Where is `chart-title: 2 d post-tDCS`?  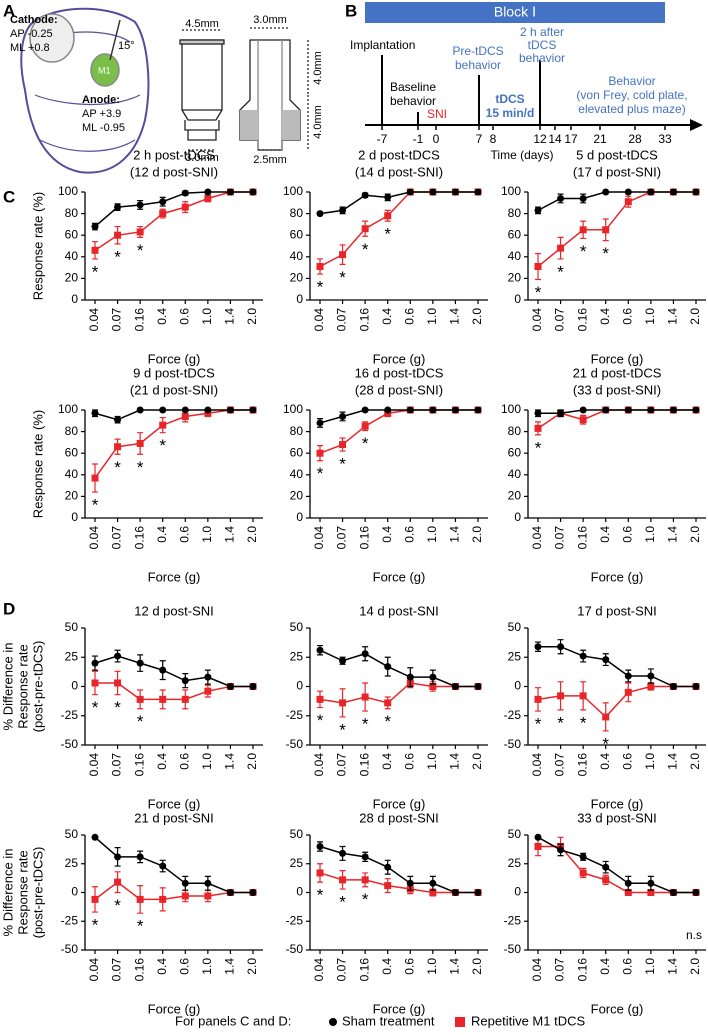 chart-title: 2 d post-tDCS is located at coordinates (399, 154).